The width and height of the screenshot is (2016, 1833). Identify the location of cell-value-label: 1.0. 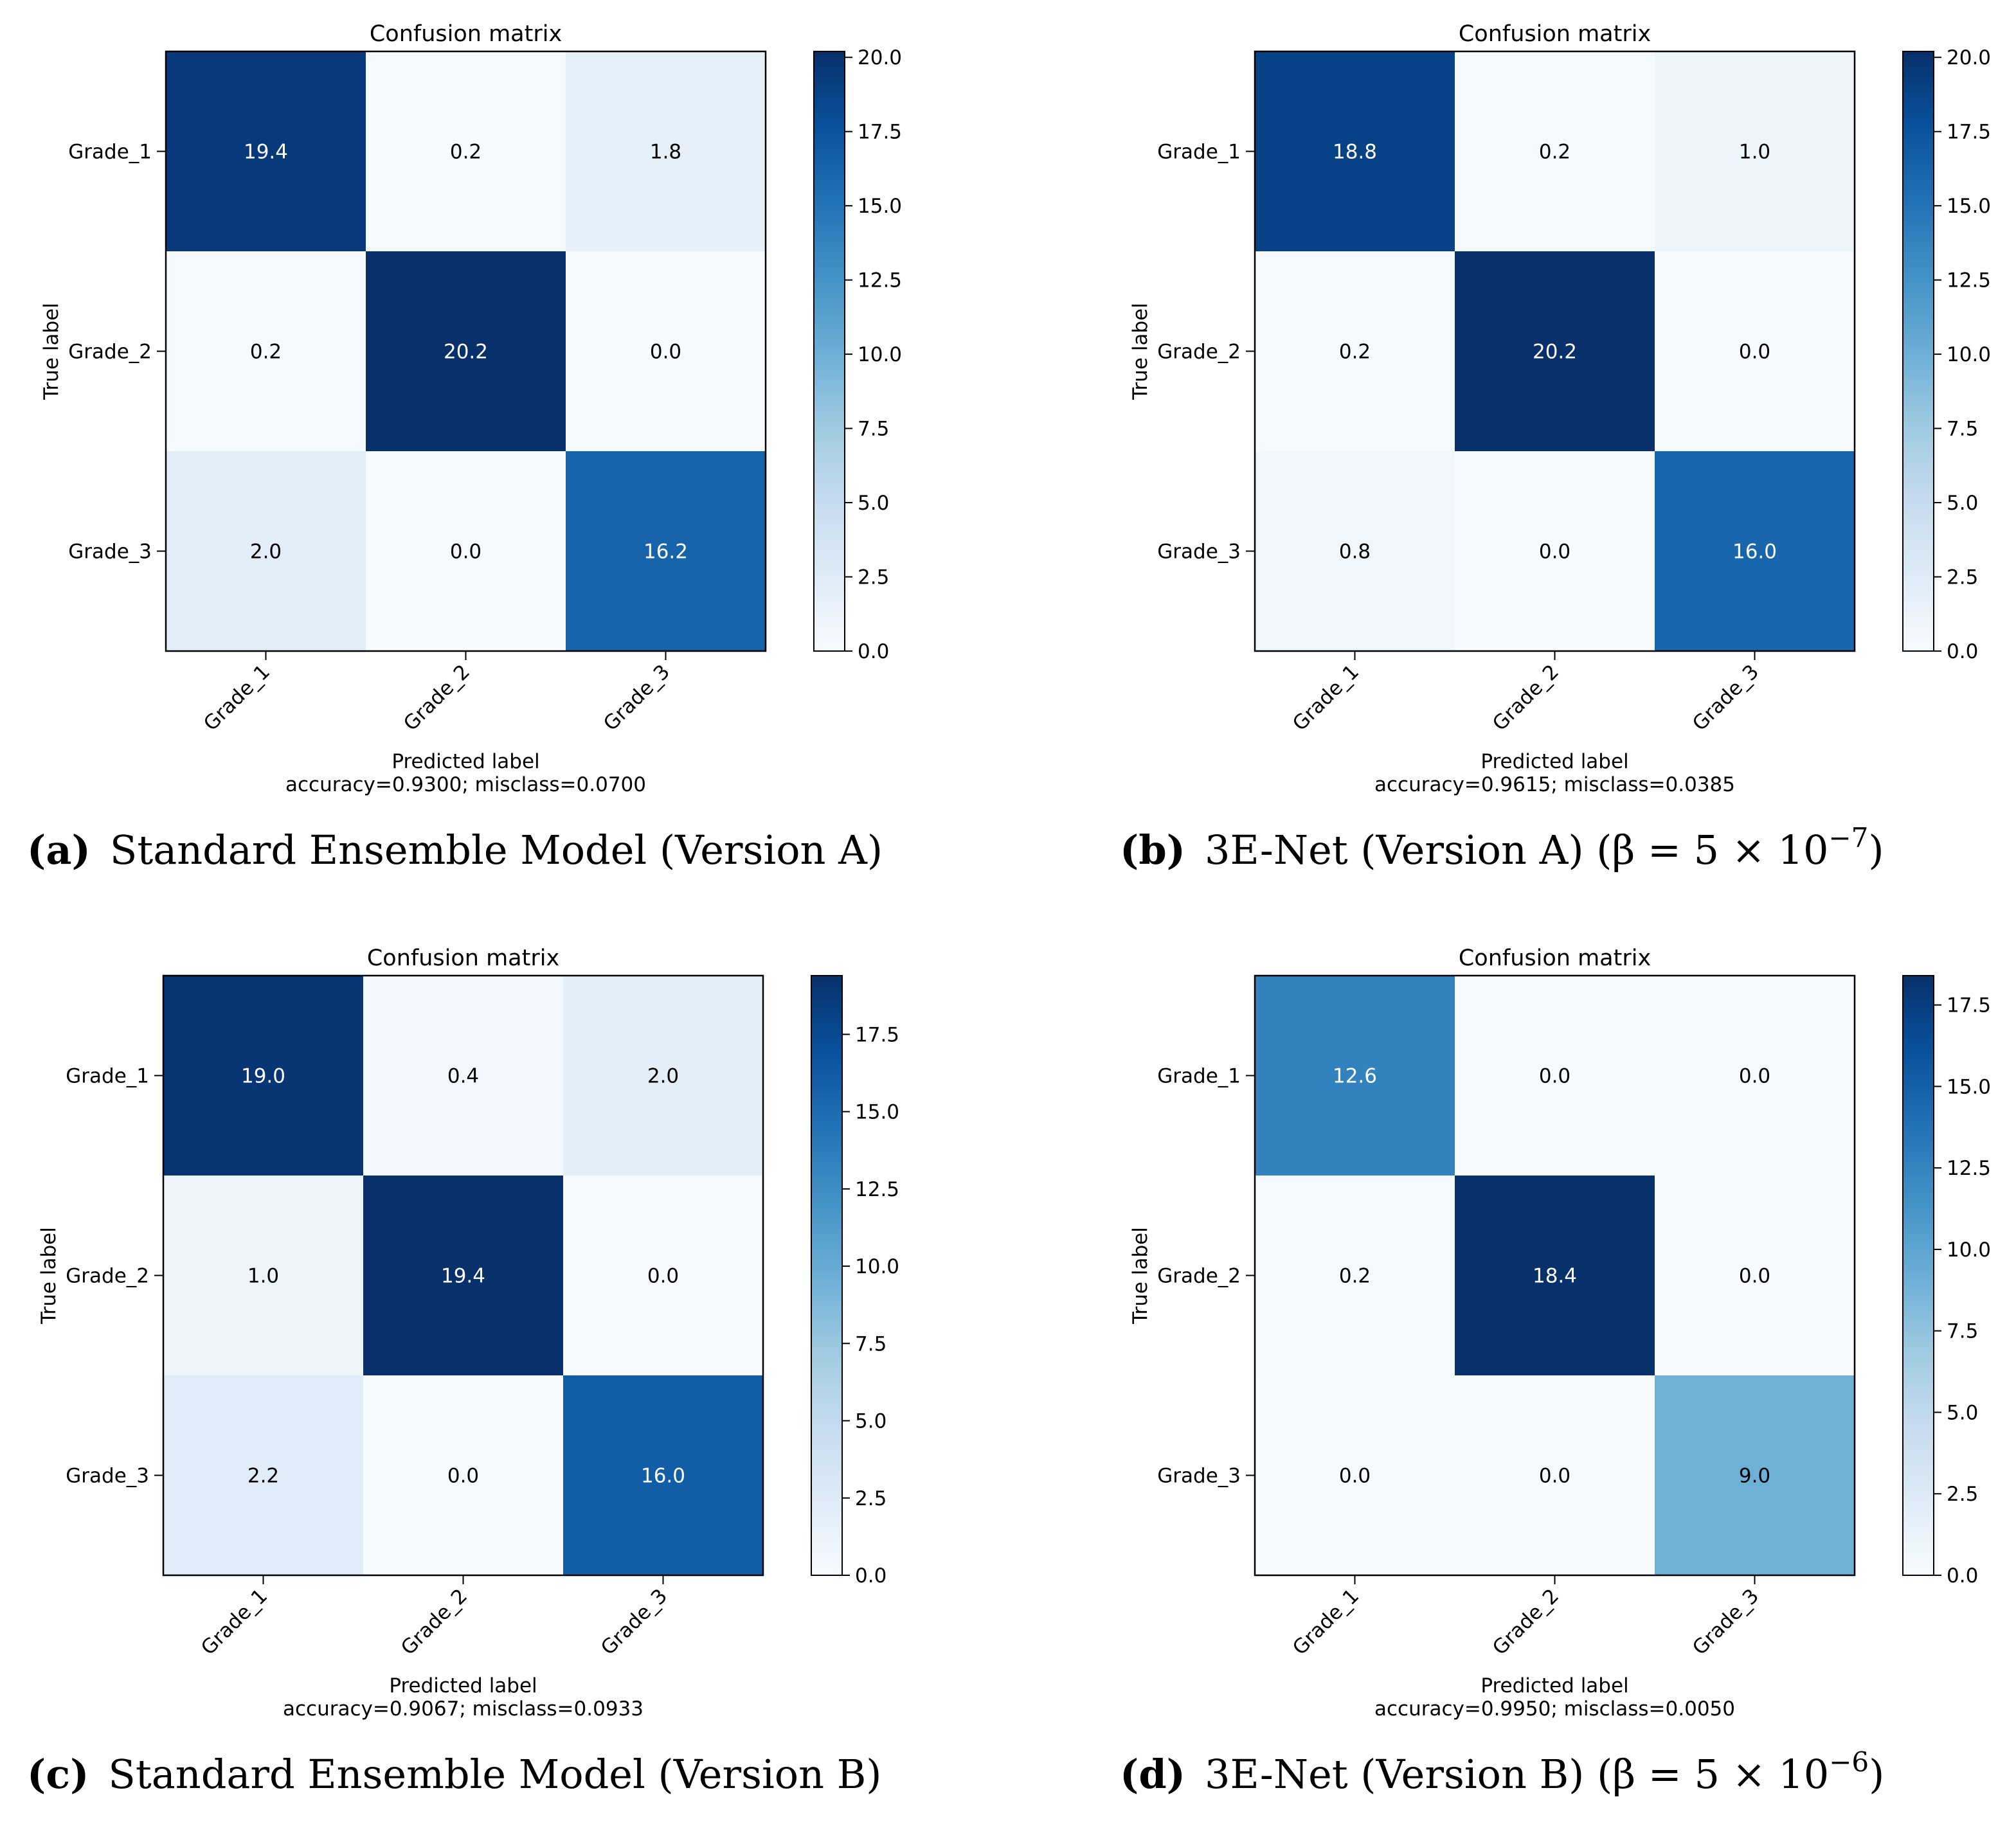
(264, 1276).